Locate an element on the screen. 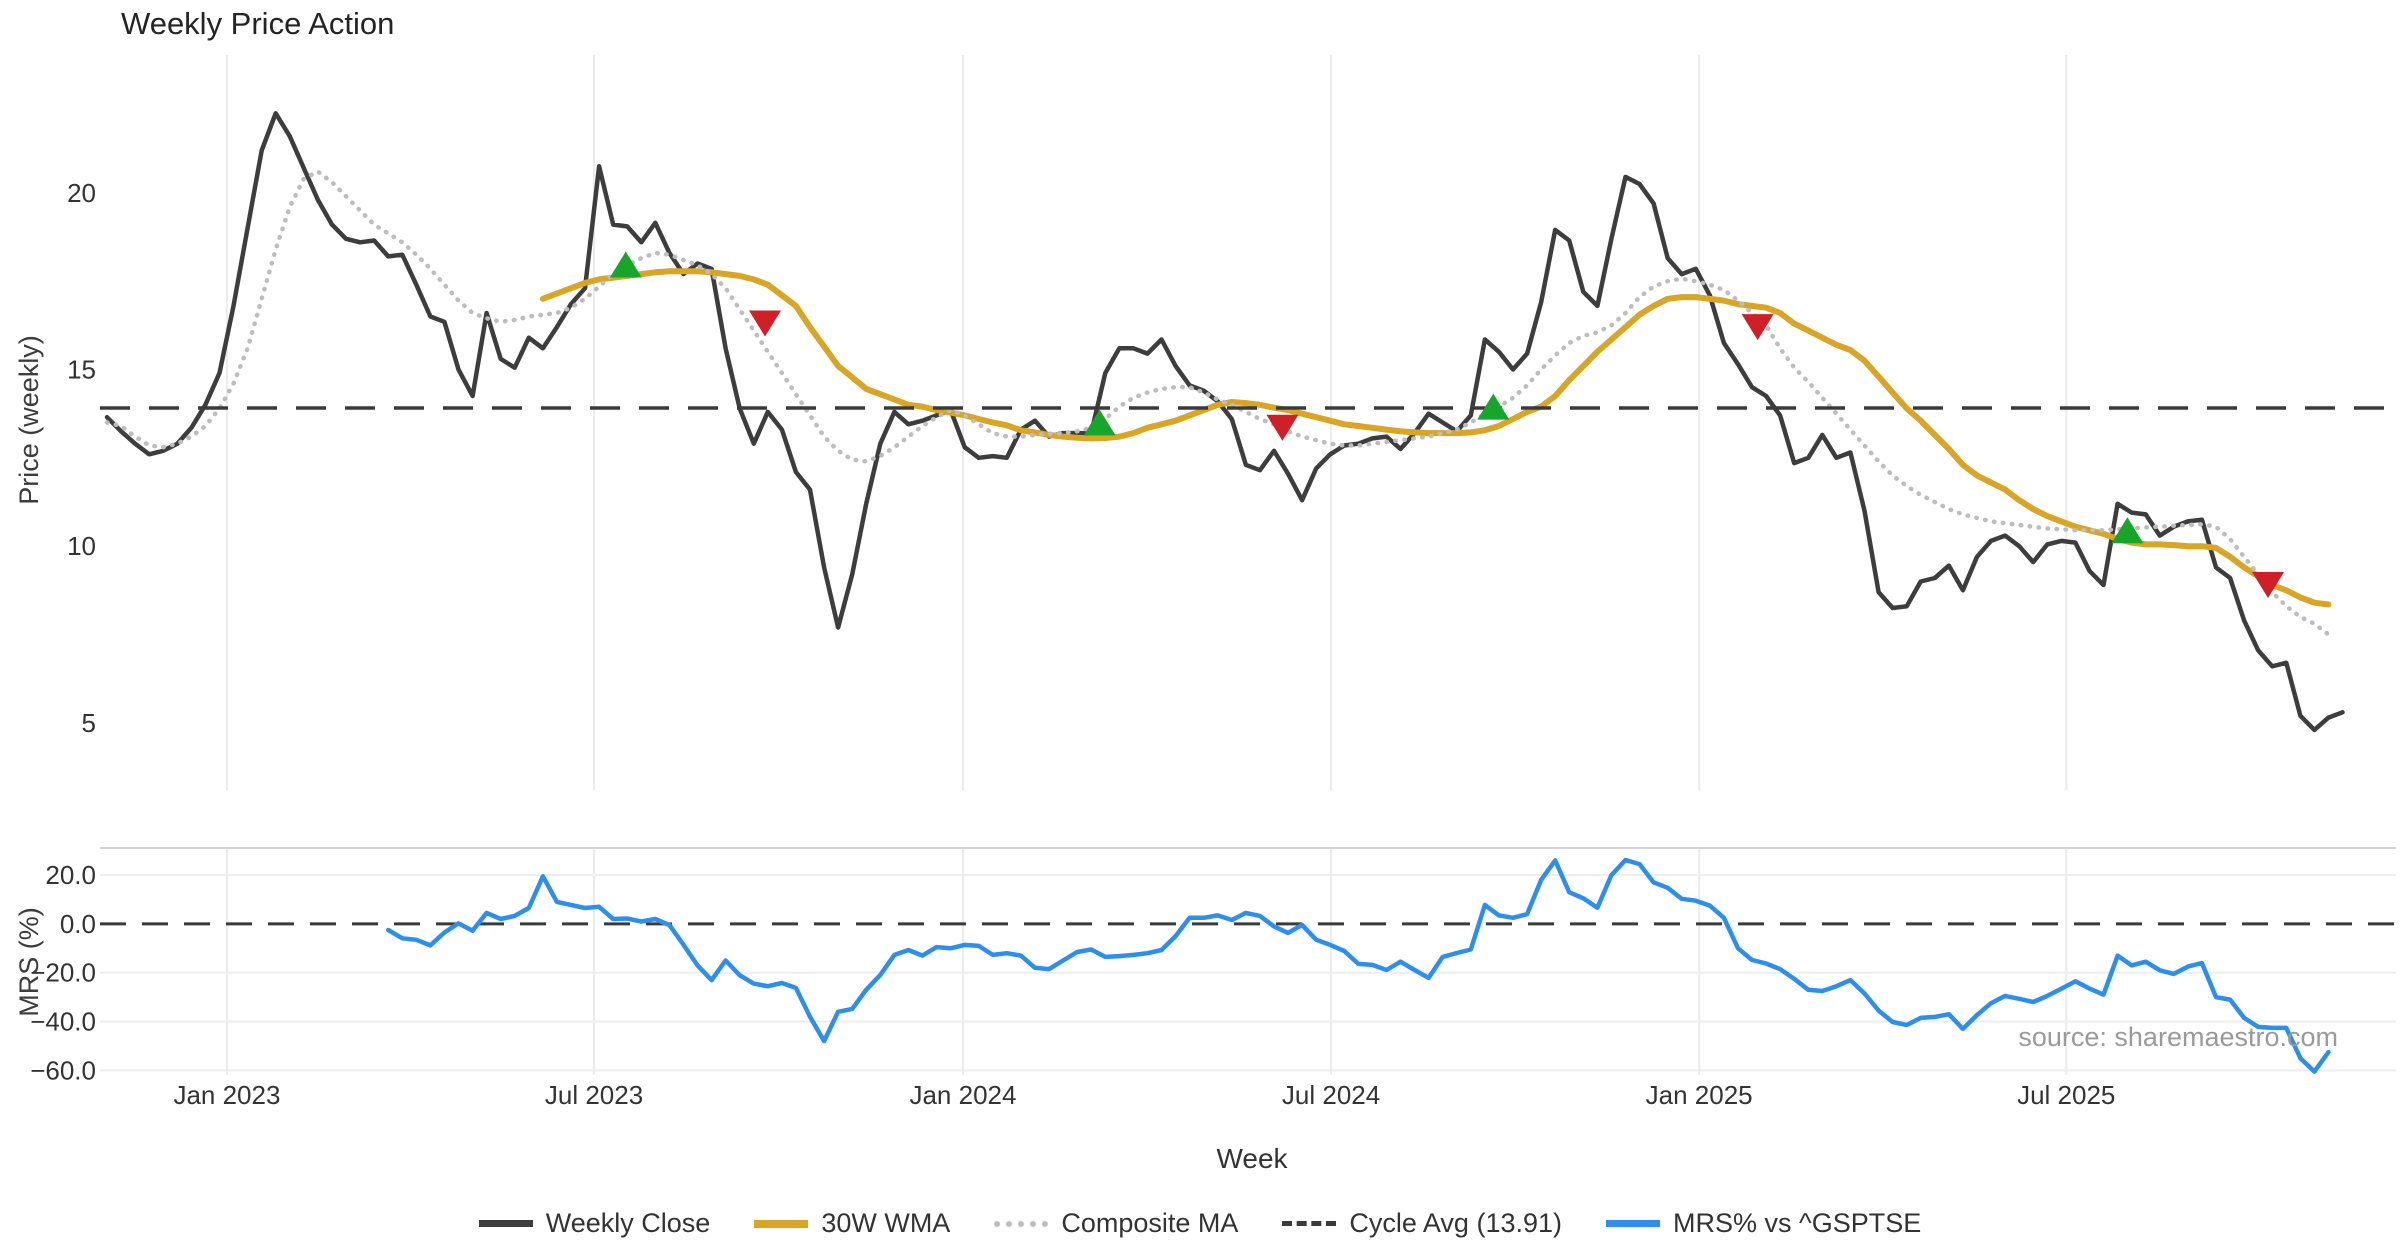  cycle-avg-swatch-icon is located at coordinates (1309, 1223).